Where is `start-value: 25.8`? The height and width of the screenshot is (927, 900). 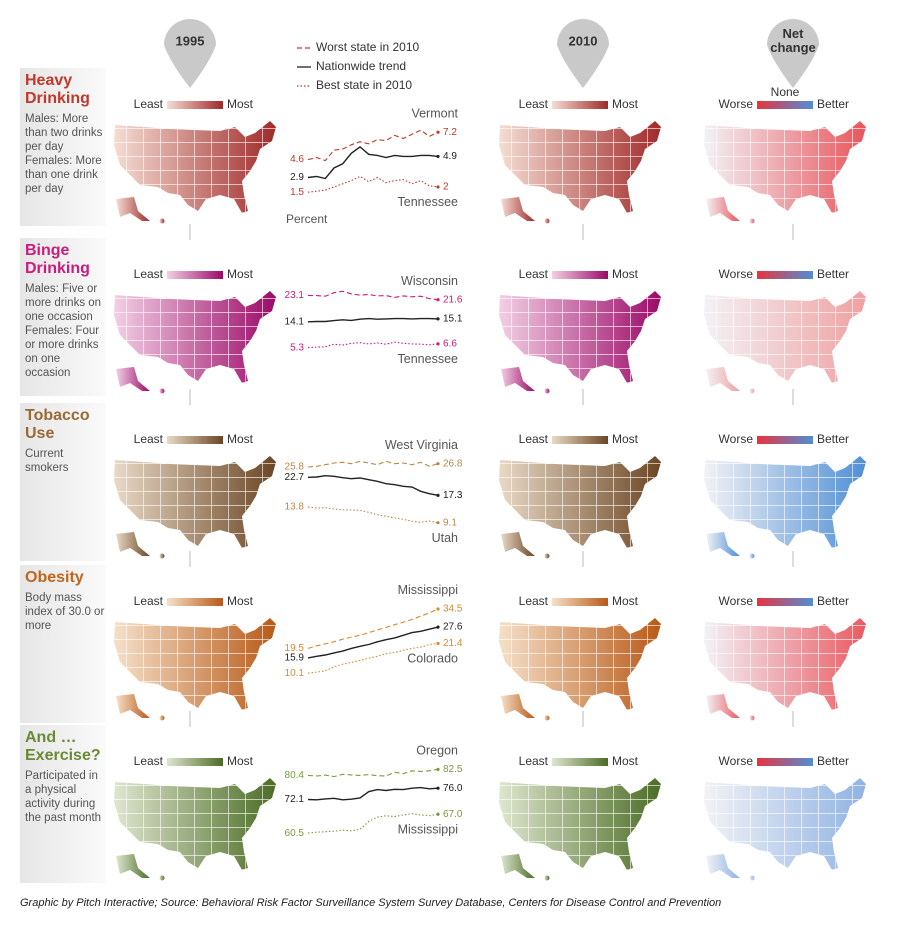
start-value: 25.8 is located at coordinates (295, 467).